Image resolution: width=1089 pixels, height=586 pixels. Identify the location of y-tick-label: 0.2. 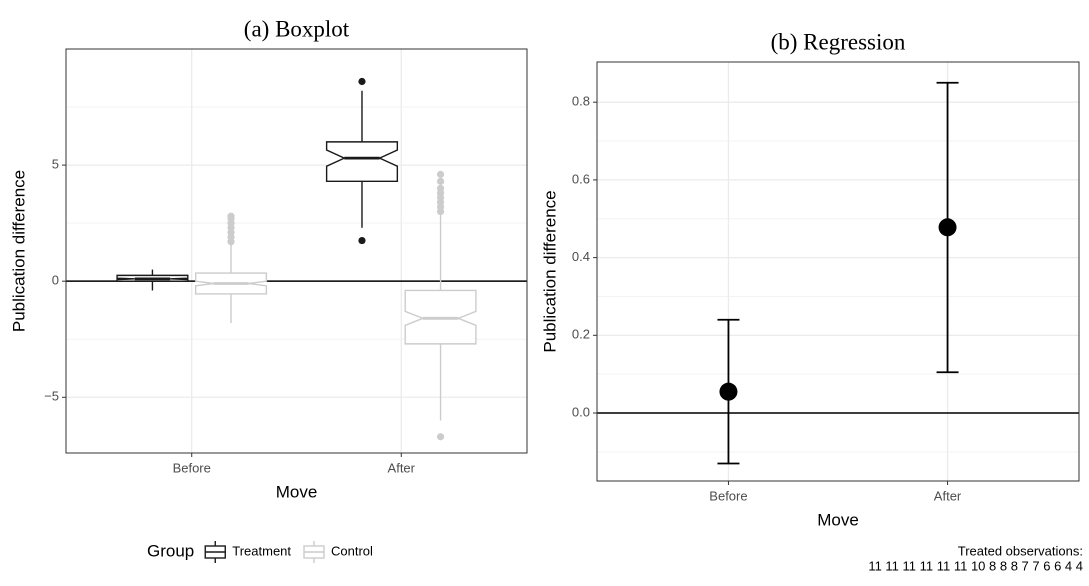
(581, 334).